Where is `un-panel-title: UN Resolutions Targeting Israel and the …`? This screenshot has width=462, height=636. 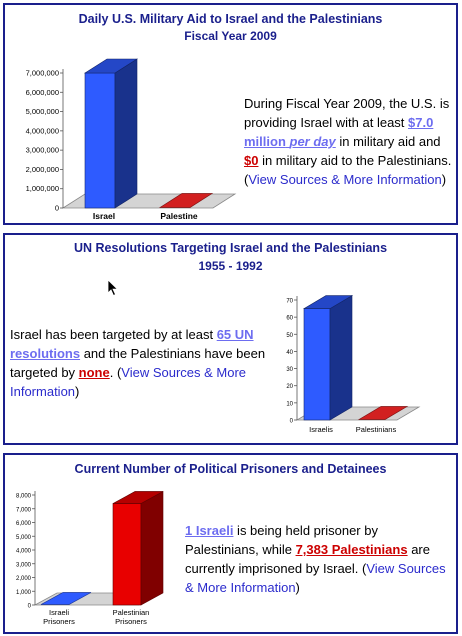 un-panel-title: UN Resolutions Targeting Israel and the … is located at coordinates (230, 248).